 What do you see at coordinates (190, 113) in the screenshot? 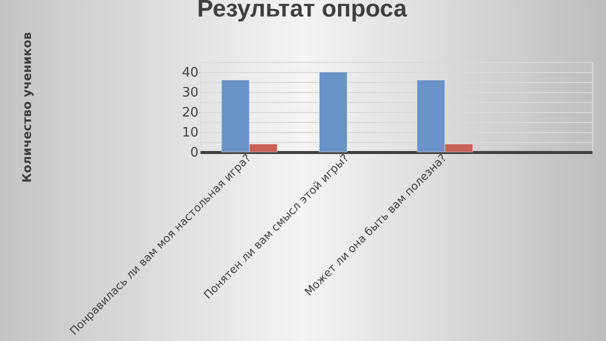
I see `y-tick-label: 20` at bounding box center [190, 113].